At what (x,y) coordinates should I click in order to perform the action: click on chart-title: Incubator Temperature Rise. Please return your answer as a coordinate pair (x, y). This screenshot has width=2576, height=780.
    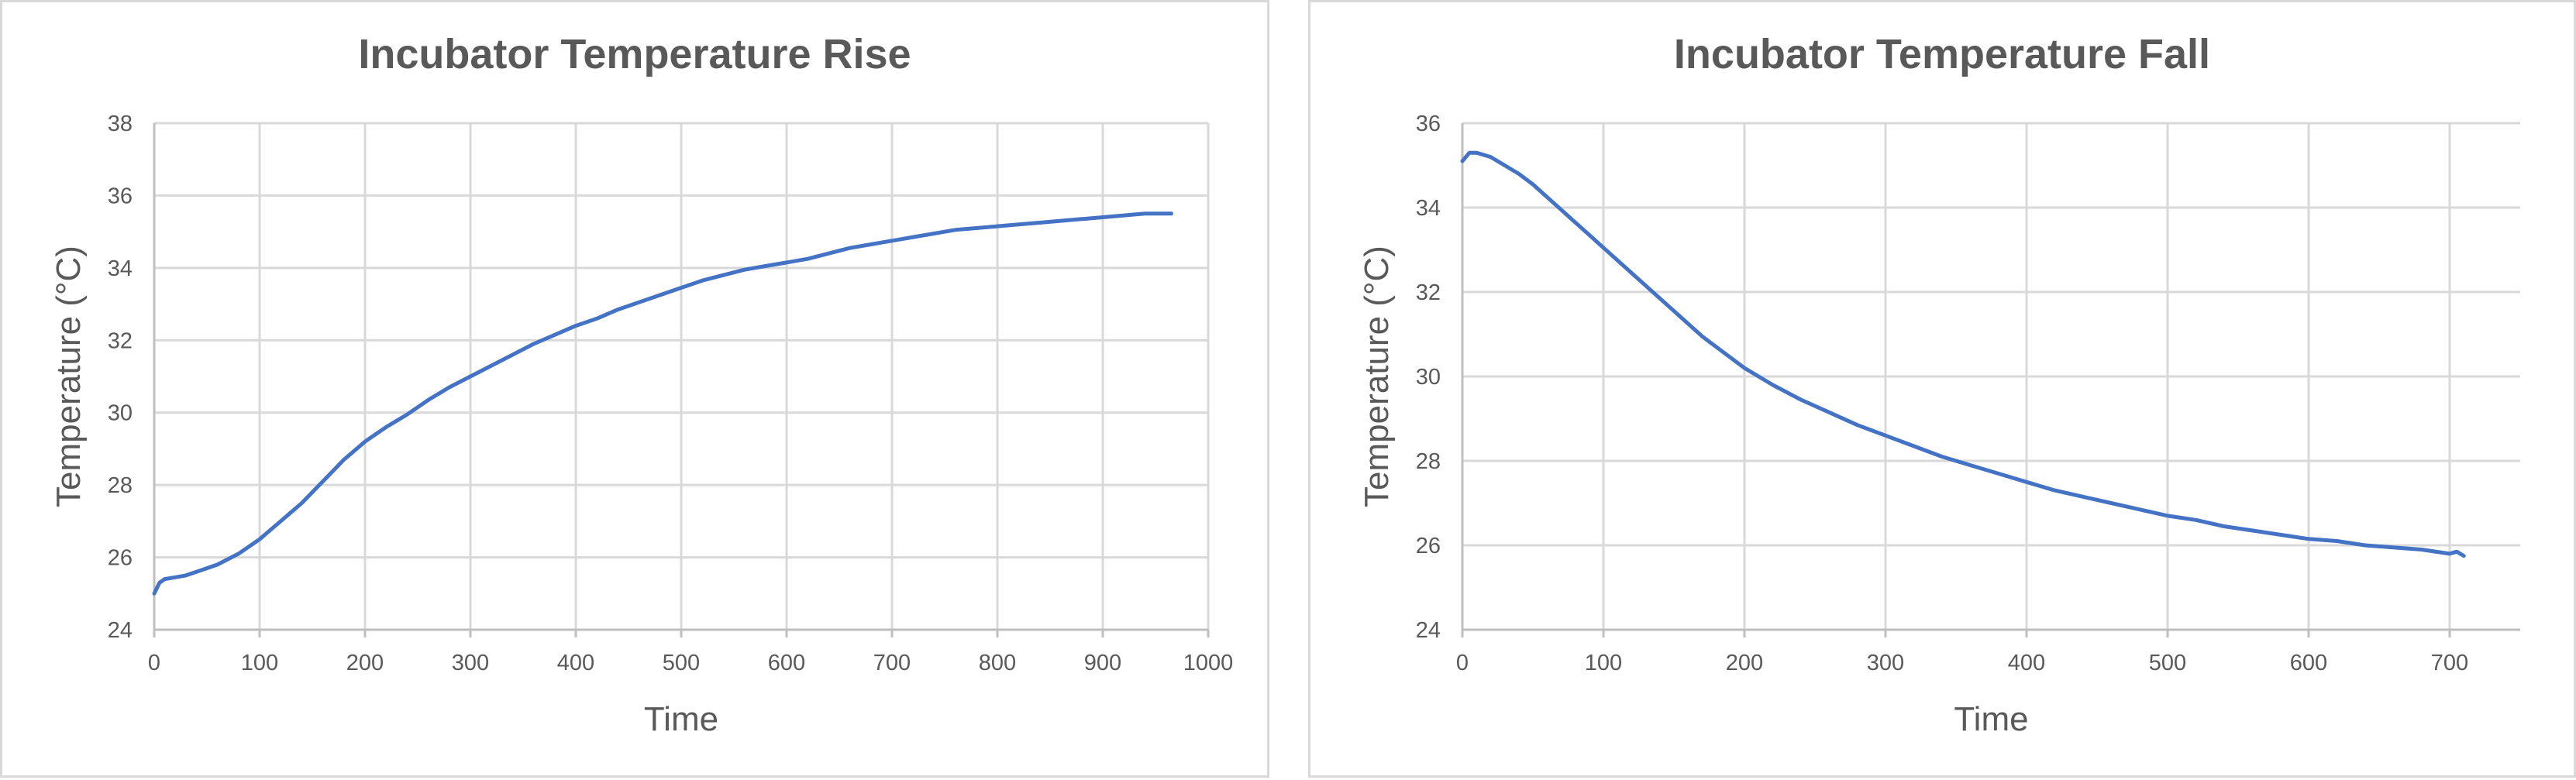
    Looking at the image, I should click on (634, 54).